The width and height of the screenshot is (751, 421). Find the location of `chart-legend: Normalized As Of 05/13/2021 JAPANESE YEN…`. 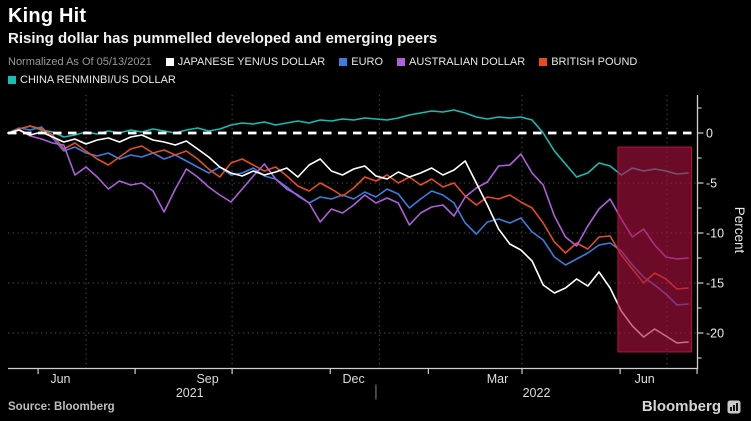

chart-legend: Normalized As Of 05/13/2021 JAPANESE YEN… is located at coordinates (375, 71).